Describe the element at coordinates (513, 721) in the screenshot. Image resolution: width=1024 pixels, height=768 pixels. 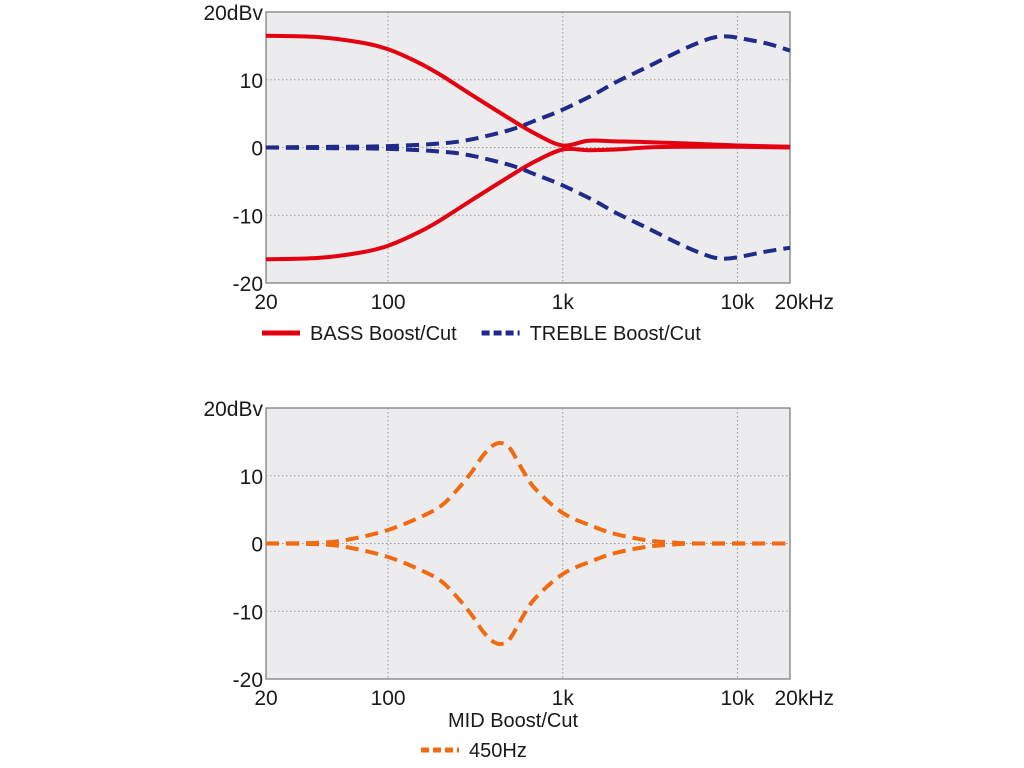
I see `chart-title: MID Boost/Cut` at that location.